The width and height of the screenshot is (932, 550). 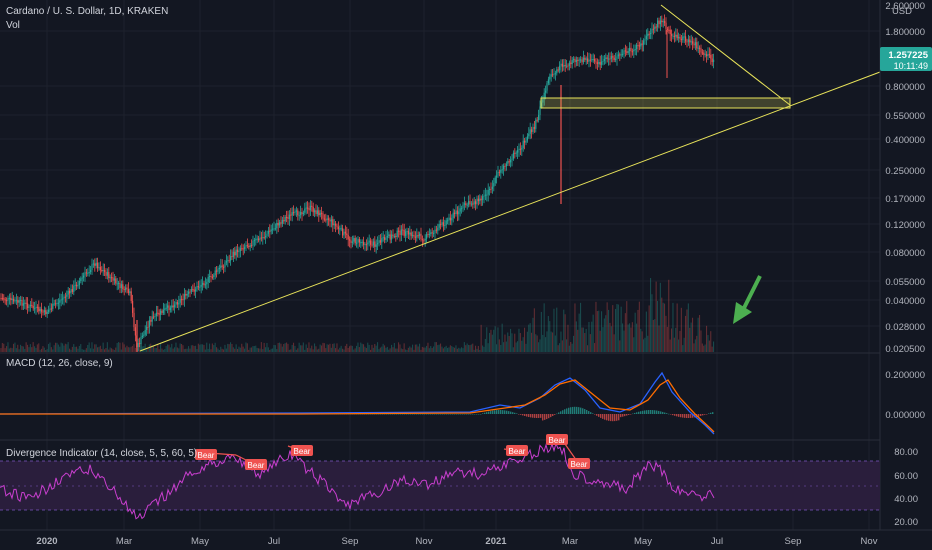 I want to click on price-tick-label: 0.080000, so click(x=905, y=253).